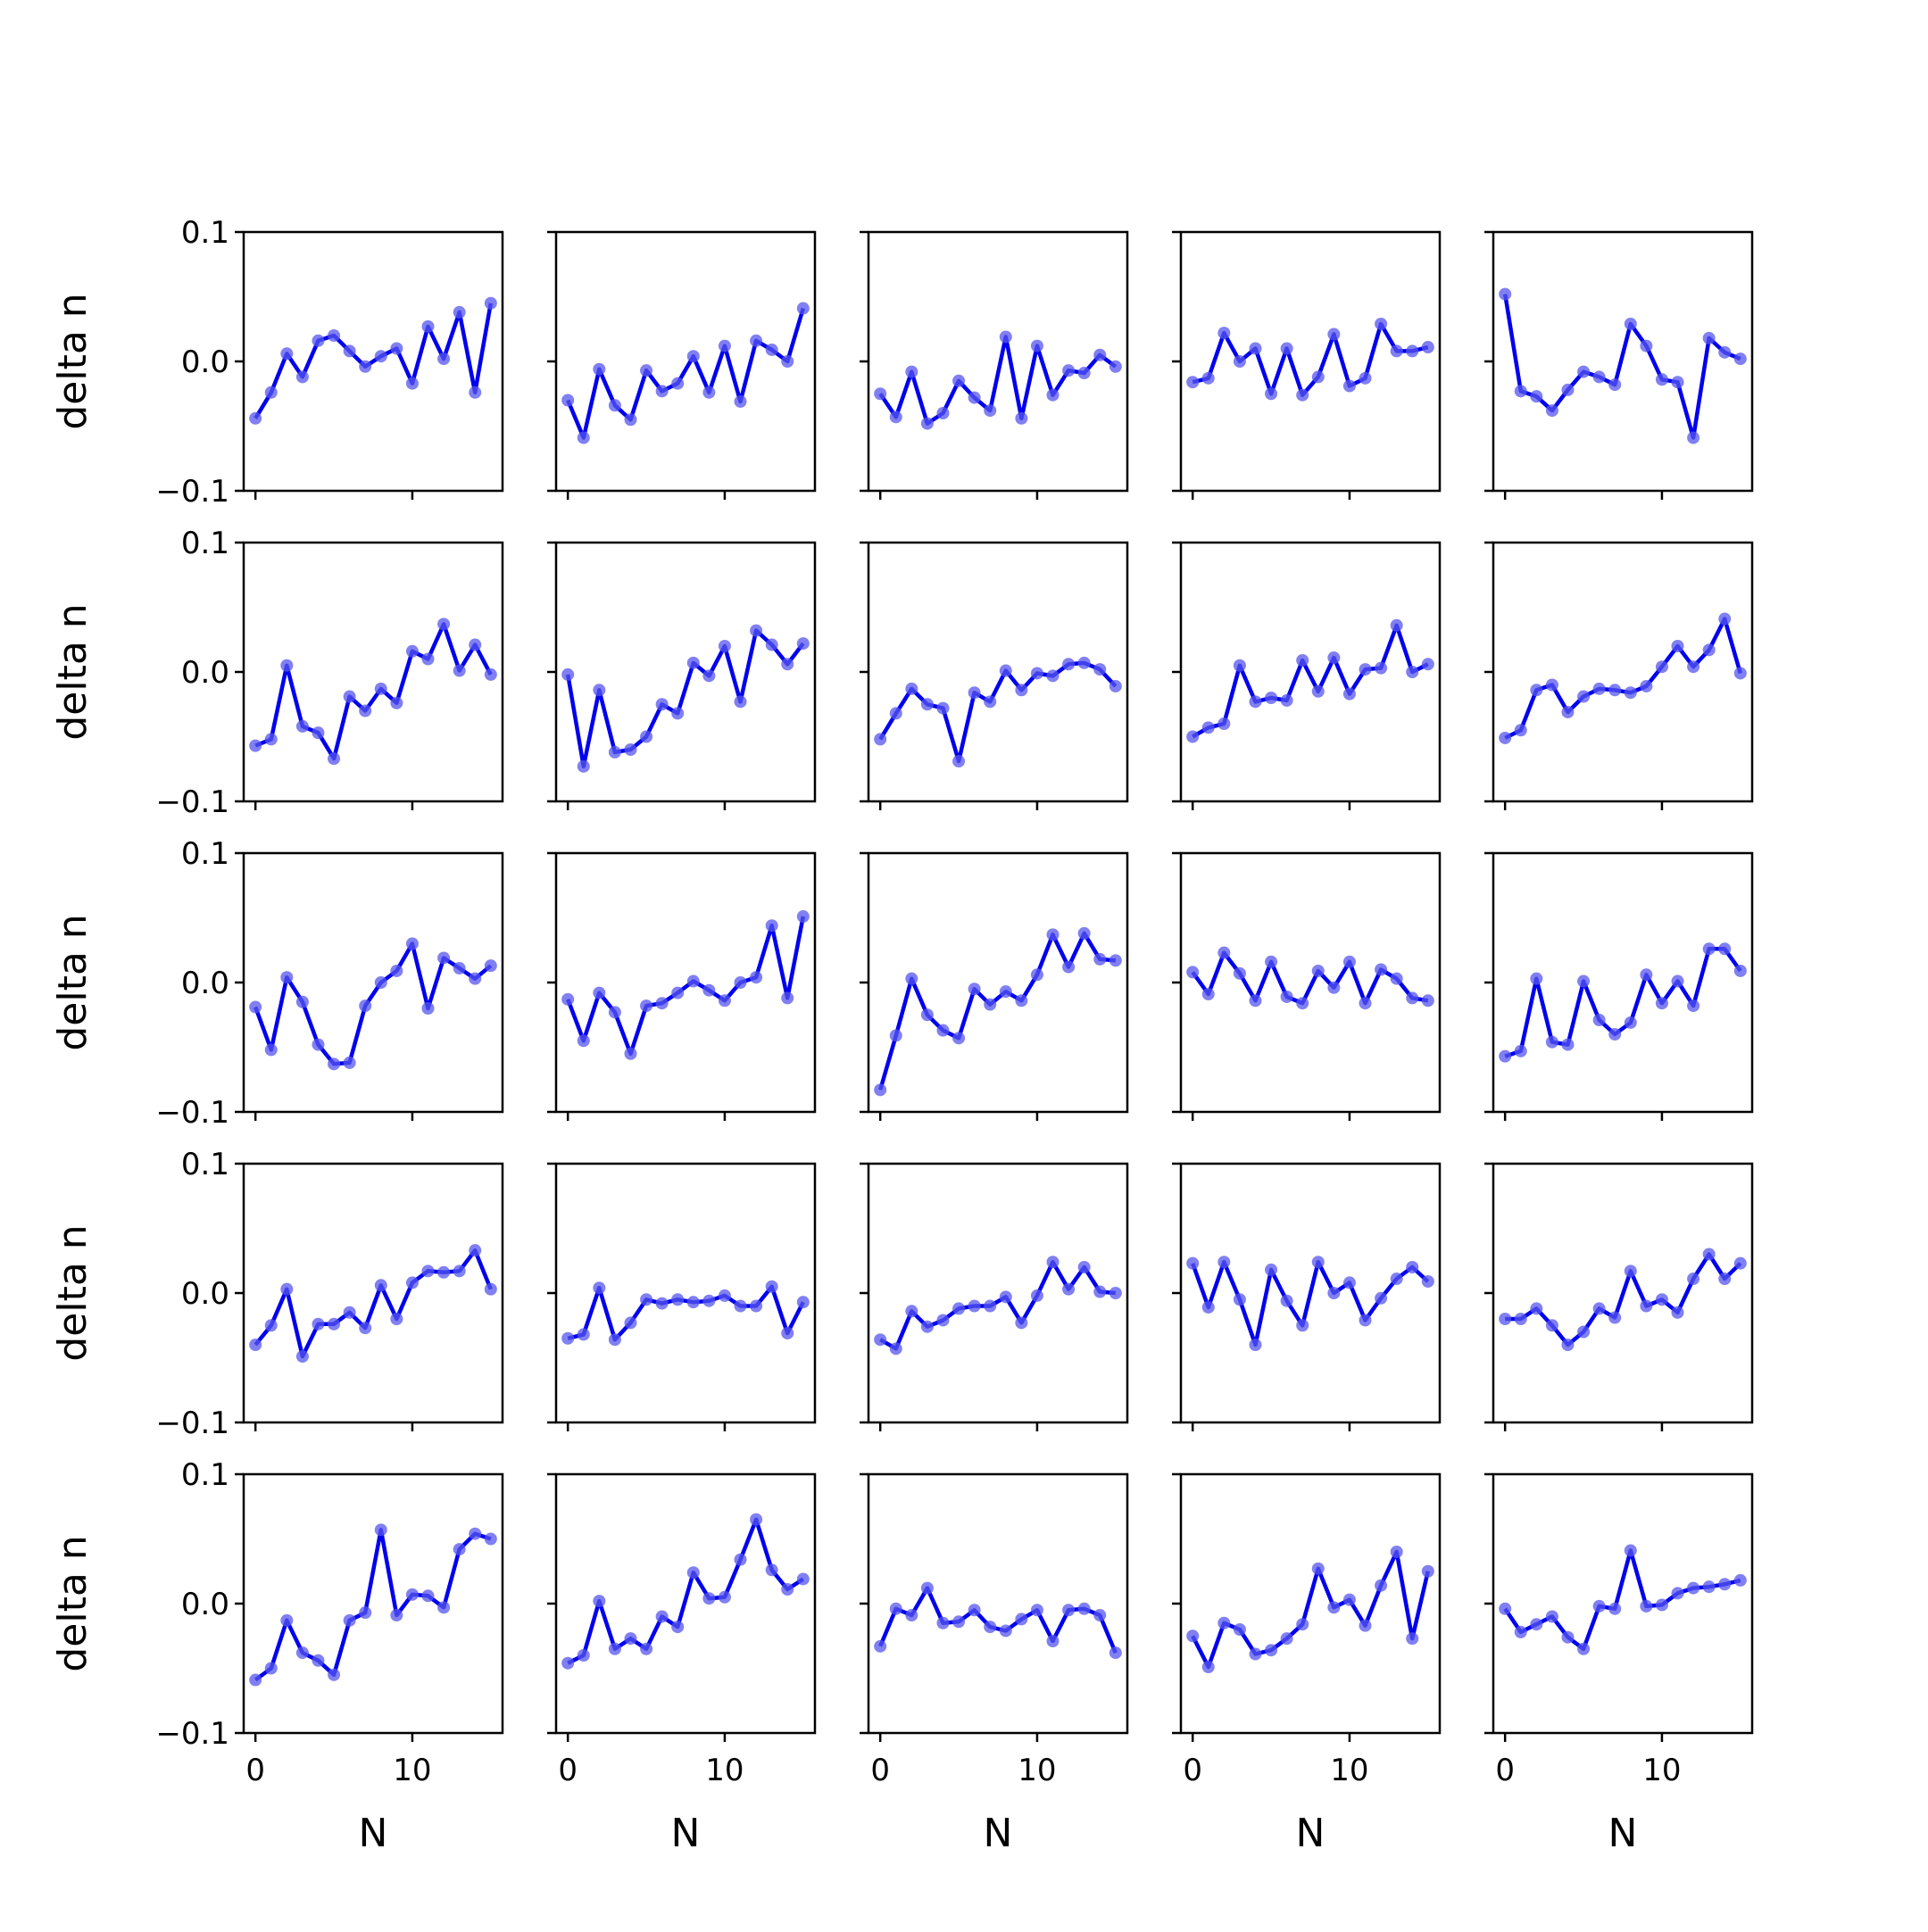 The width and height of the screenshot is (1928, 1932). I want to click on y-tick-label: −0.1, so click(192, 492).